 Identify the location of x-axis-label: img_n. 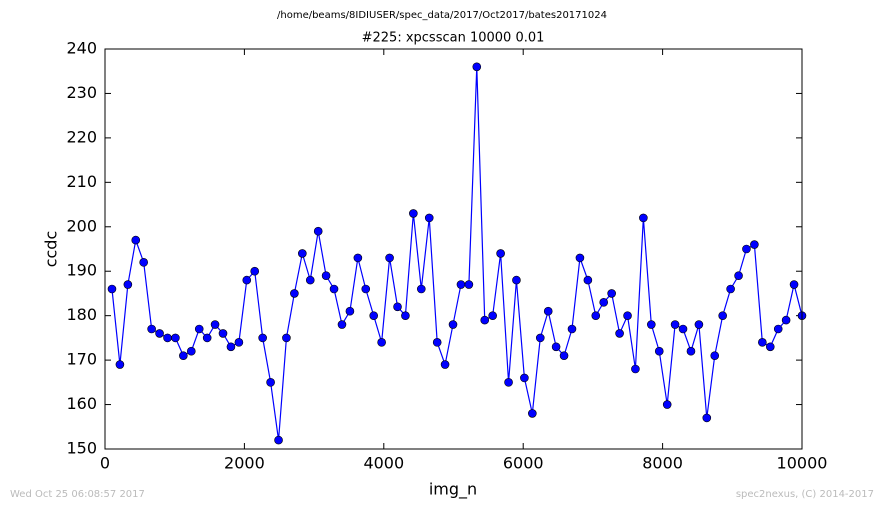
(453, 490).